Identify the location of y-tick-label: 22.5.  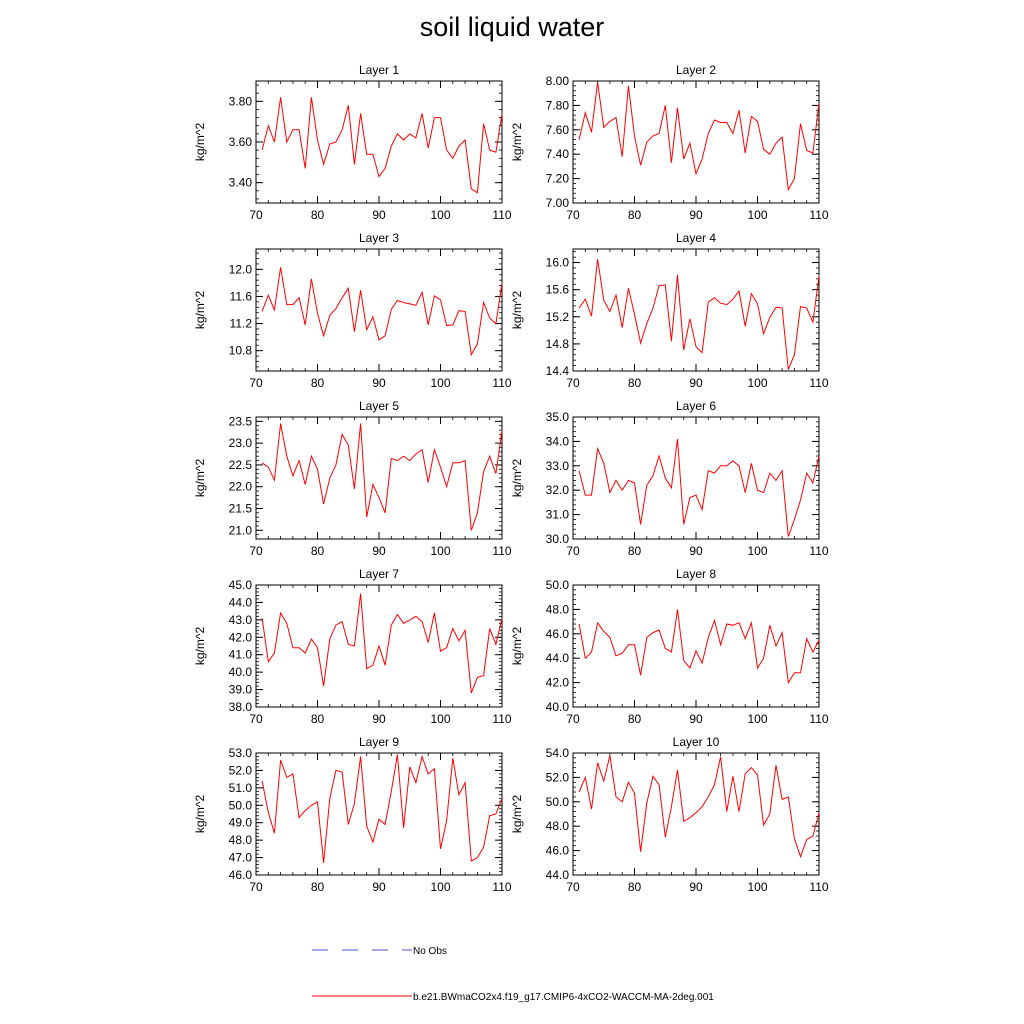
(241, 465).